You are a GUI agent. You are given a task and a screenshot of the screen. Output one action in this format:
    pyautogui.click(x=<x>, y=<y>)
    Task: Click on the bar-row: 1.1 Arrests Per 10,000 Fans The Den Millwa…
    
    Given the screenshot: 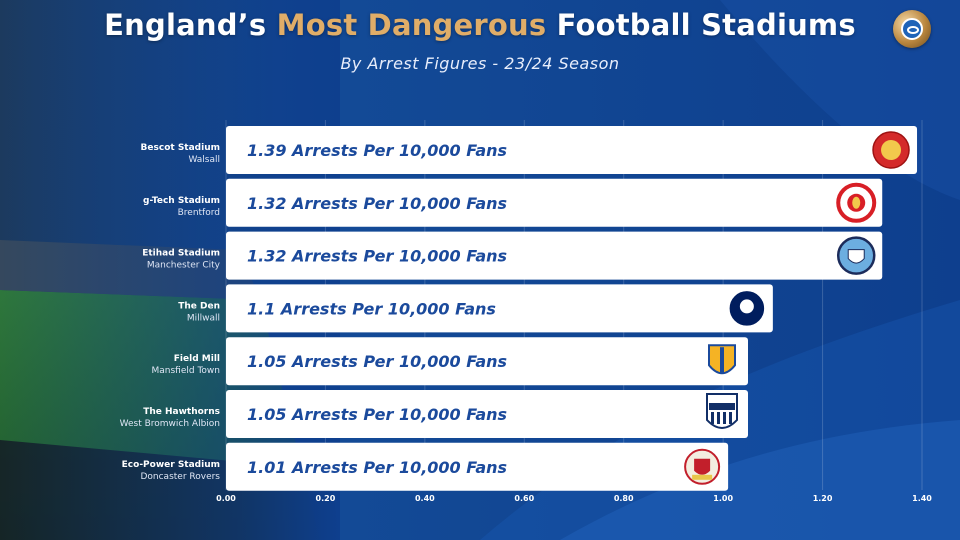 What is the action you would take?
    pyautogui.click(x=475, y=308)
    